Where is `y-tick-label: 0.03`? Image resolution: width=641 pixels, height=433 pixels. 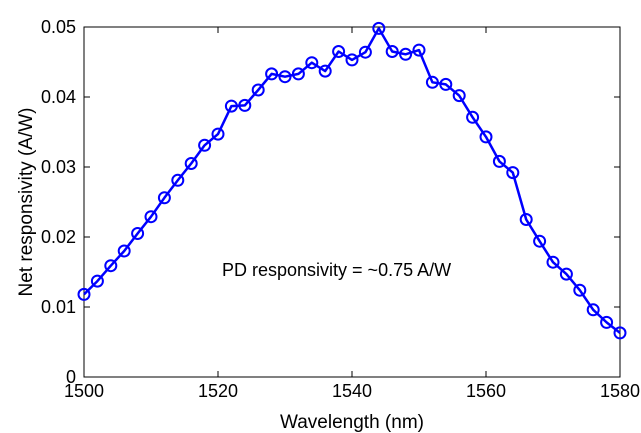 y-tick-label: 0.03 is located at coordinates (58, 167).